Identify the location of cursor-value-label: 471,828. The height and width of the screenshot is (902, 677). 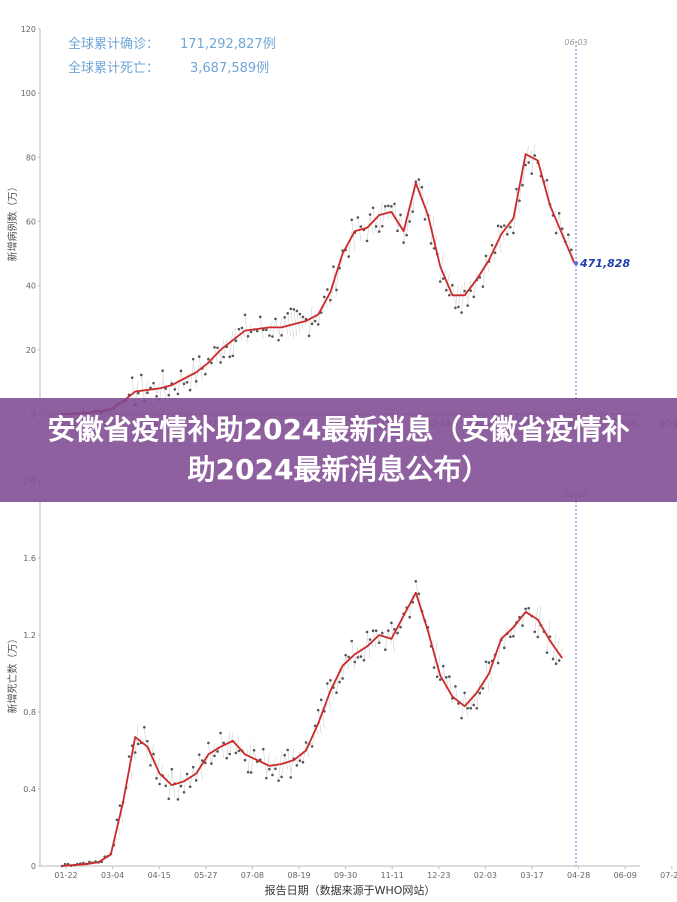
(604, 263).